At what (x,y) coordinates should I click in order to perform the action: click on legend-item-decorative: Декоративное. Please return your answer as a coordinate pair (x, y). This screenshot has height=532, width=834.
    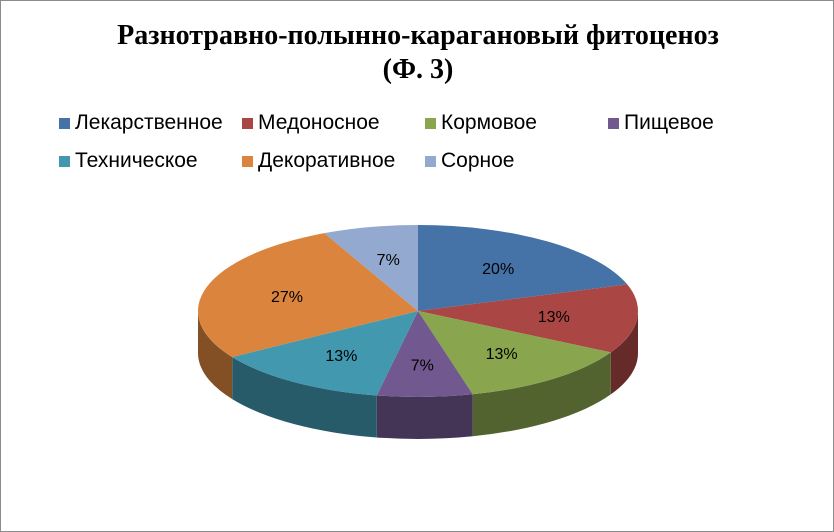
    Looking at the image, I should click on (318, 161).